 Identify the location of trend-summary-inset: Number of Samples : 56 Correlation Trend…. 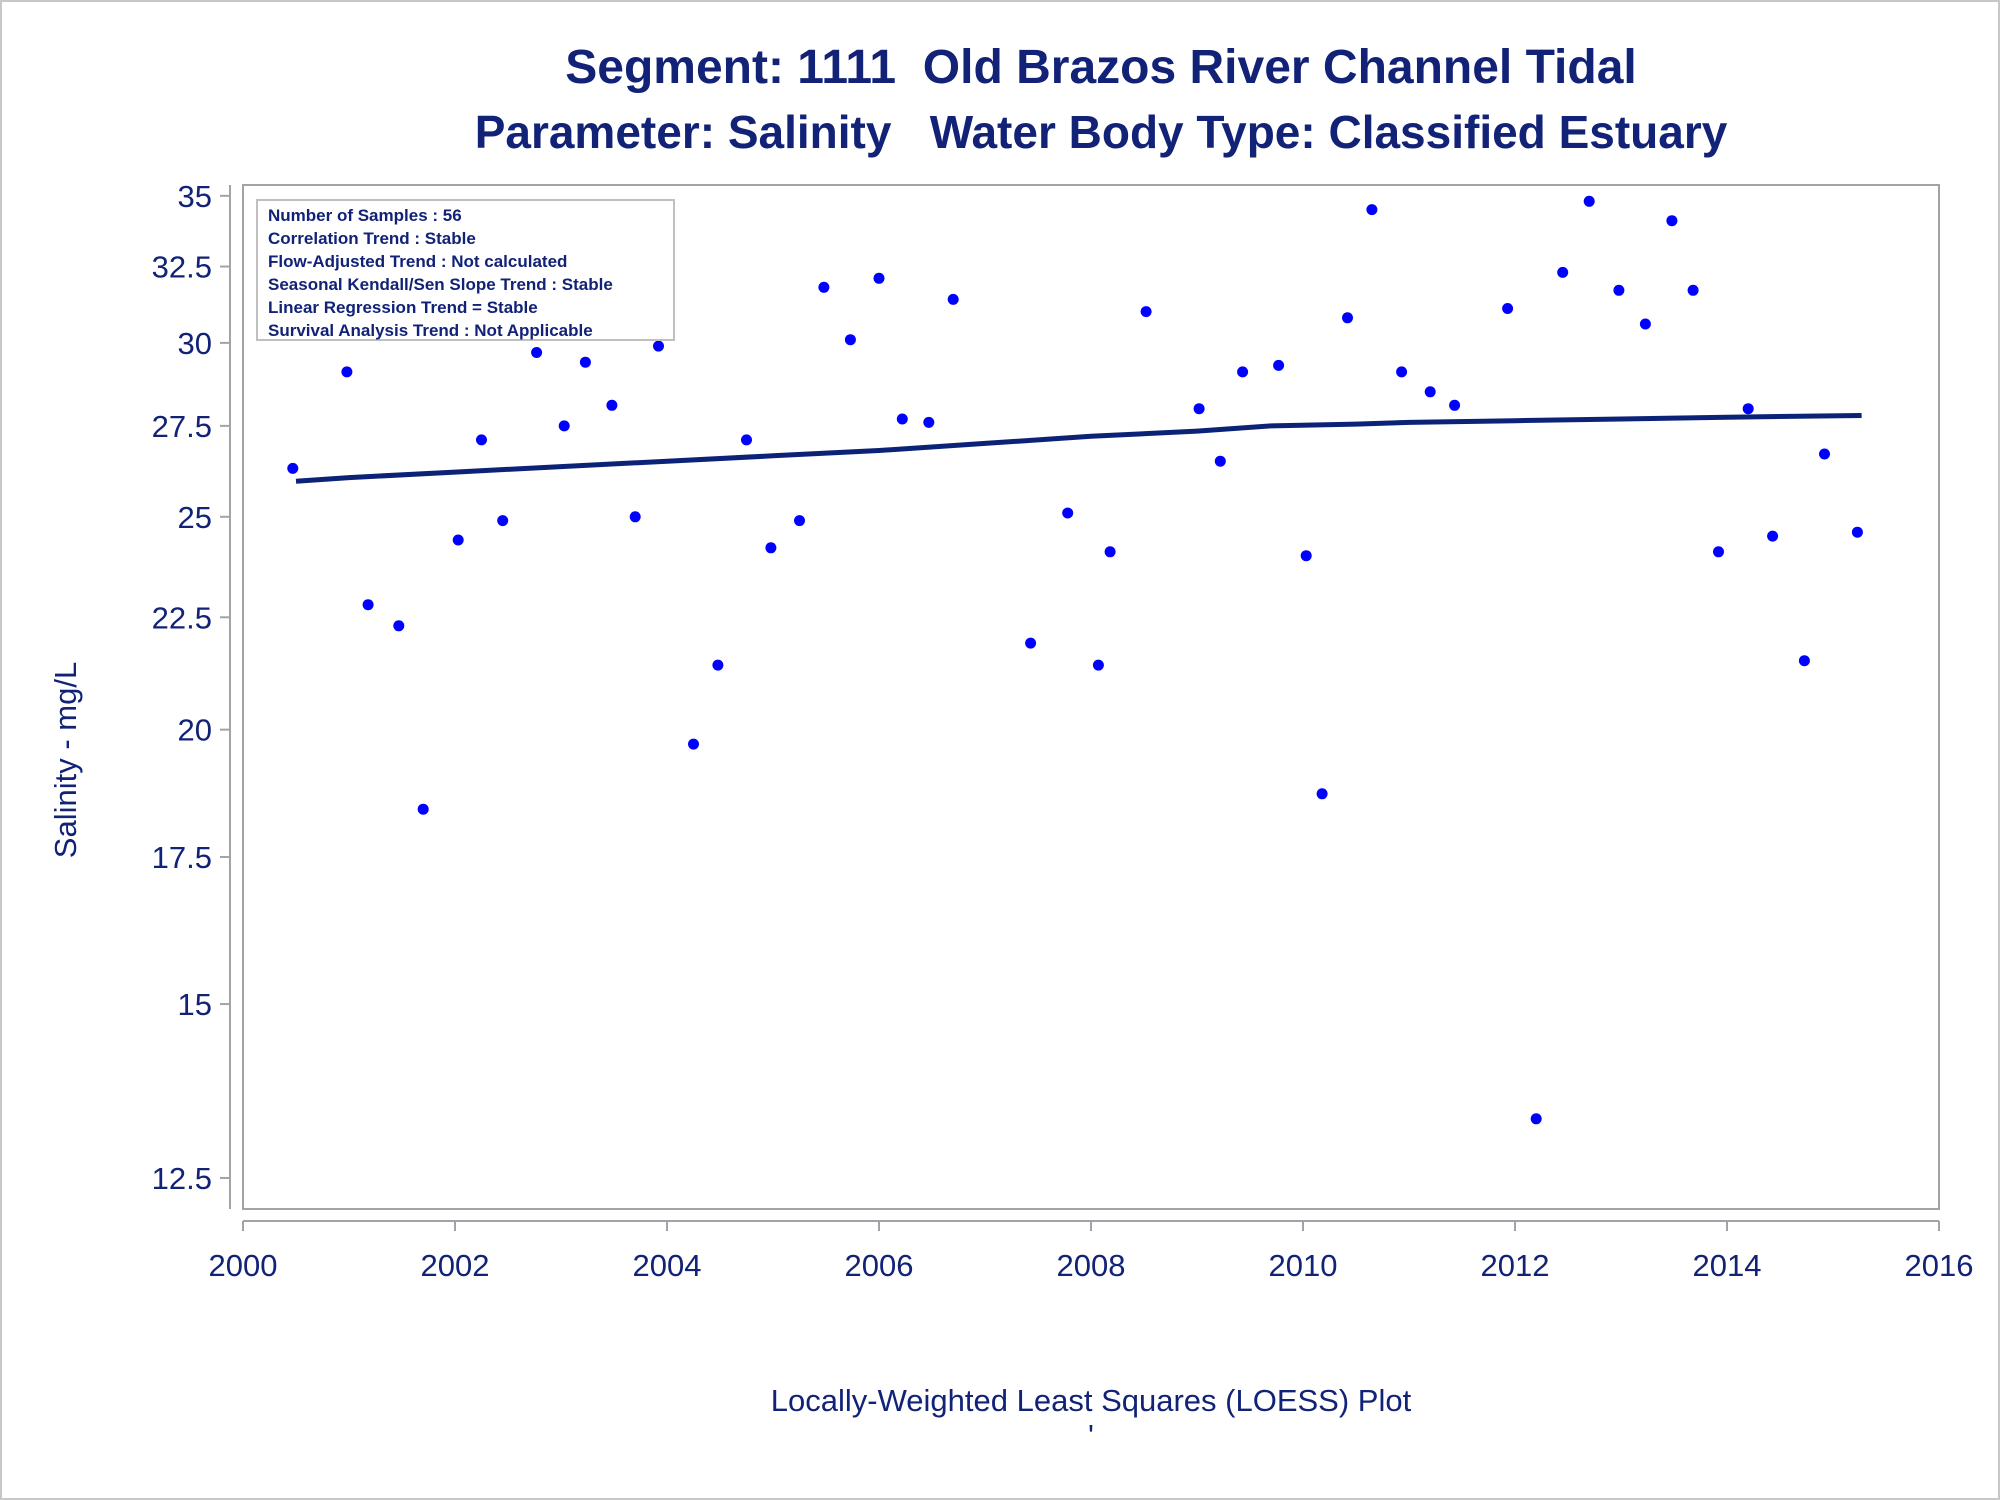
(465, 270).